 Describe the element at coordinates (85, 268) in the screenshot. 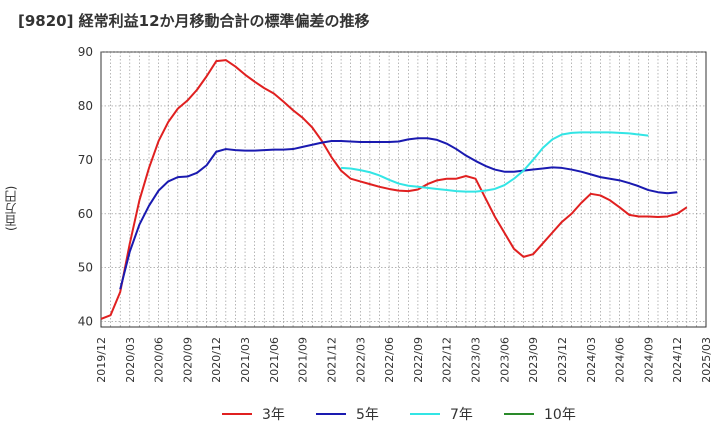

I see `y-tick-label: 50` at that location.